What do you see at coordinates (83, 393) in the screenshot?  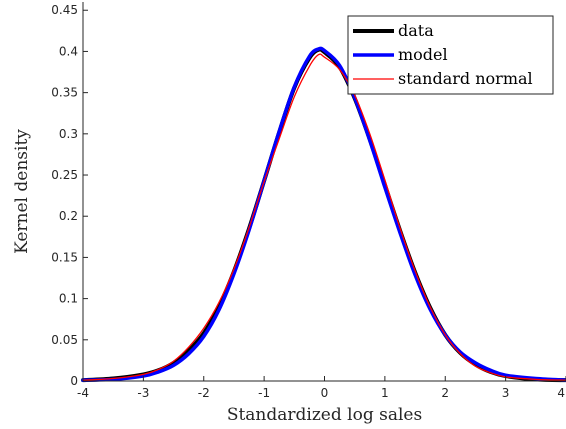 I see `x-tick-label: -4` at bounding box center [83, 393].